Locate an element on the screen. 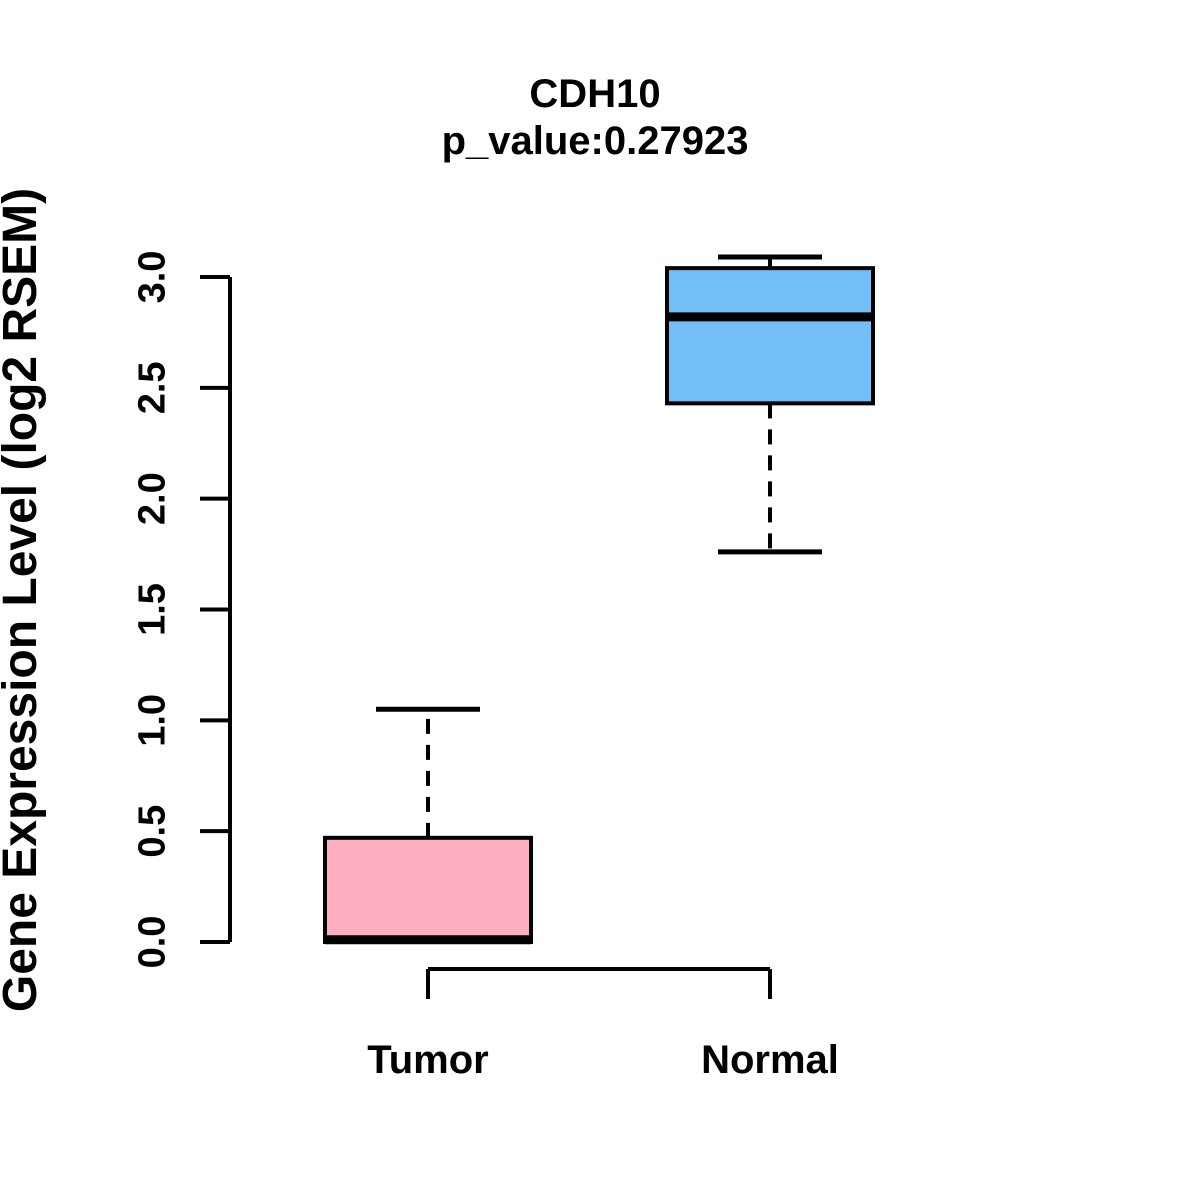 Image resolution: width=1200 pixels, height=1200 pixels. y-axis-title: Gene Expression Level (log2 RSEM) is located at coordinates (23, 600).